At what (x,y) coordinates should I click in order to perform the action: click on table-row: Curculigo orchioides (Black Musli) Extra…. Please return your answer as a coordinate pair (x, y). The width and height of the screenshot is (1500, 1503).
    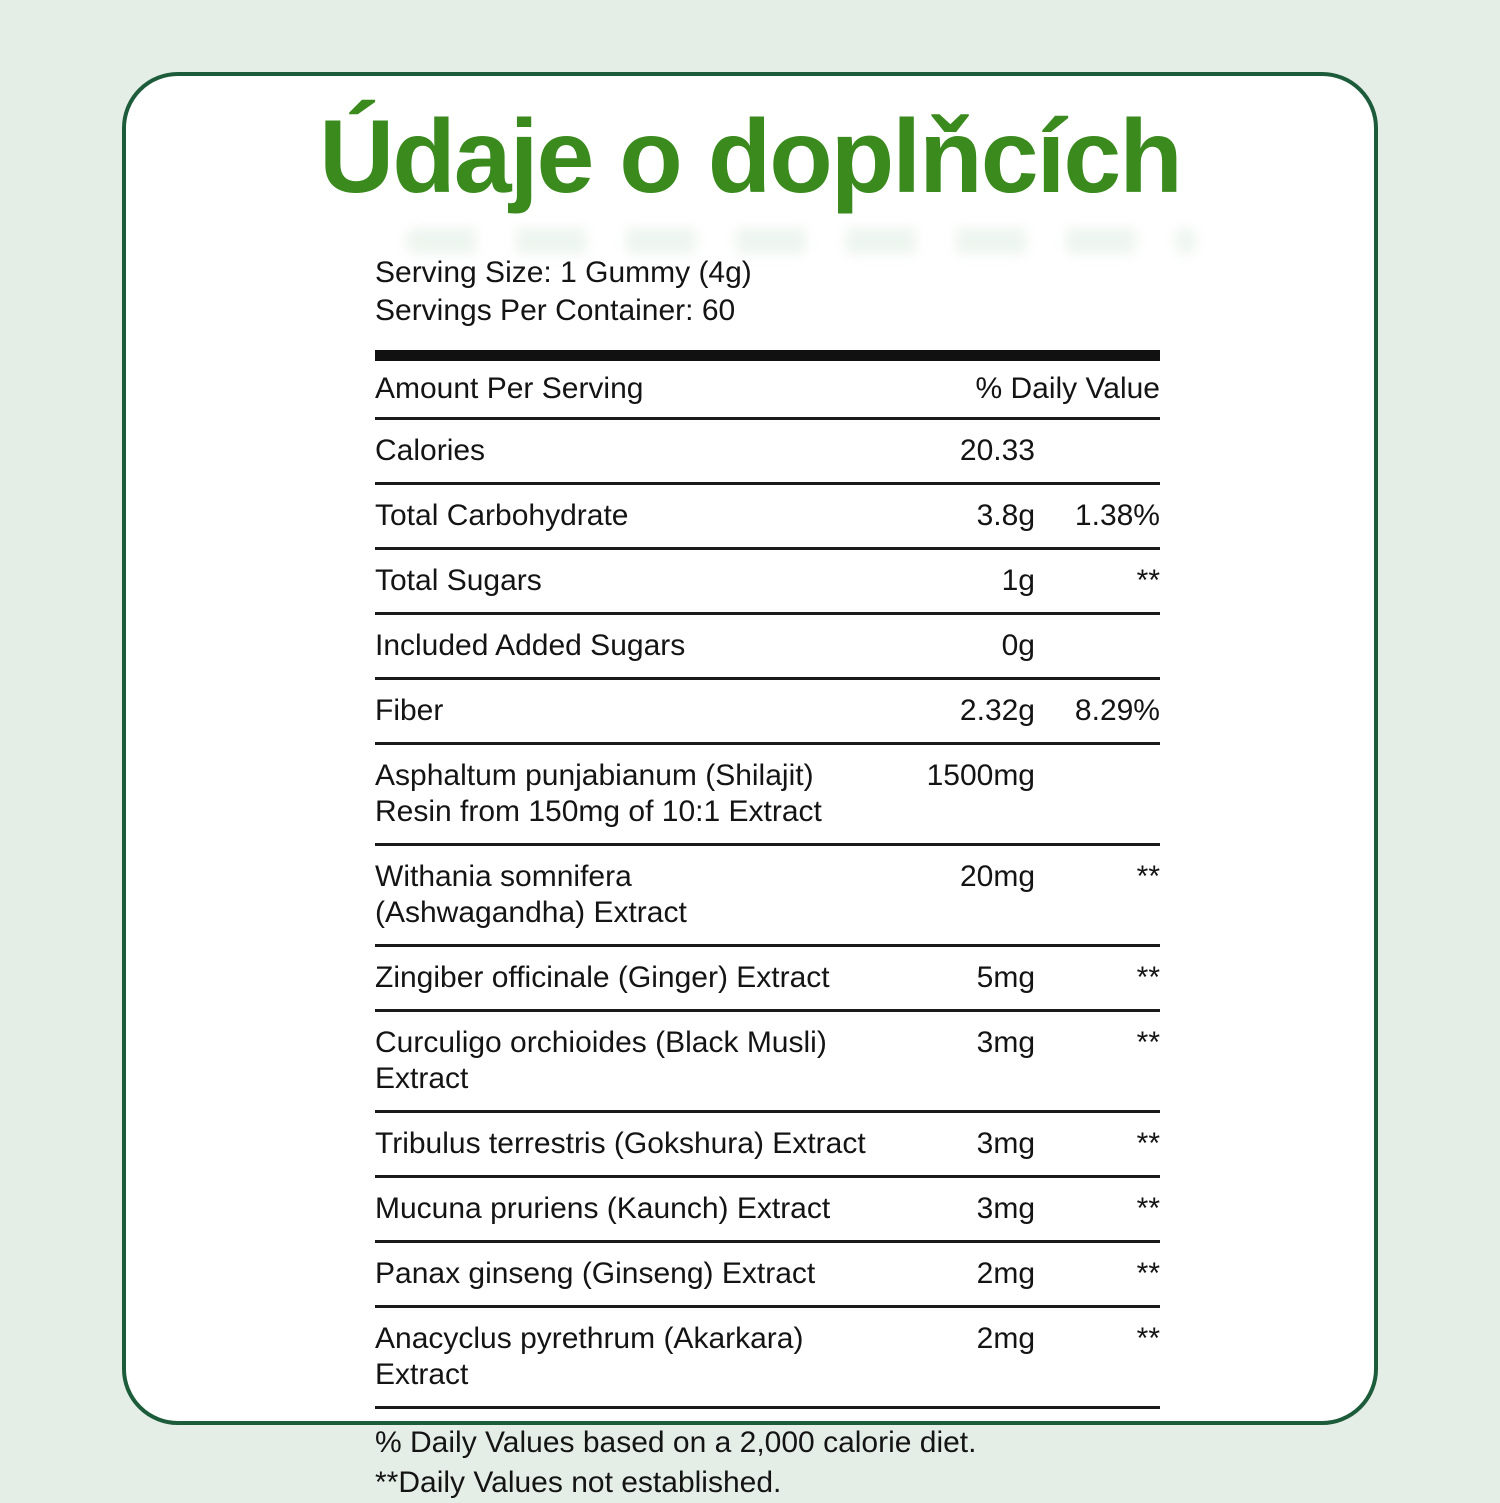
    Looking at the image, I should click on (767, 1062).